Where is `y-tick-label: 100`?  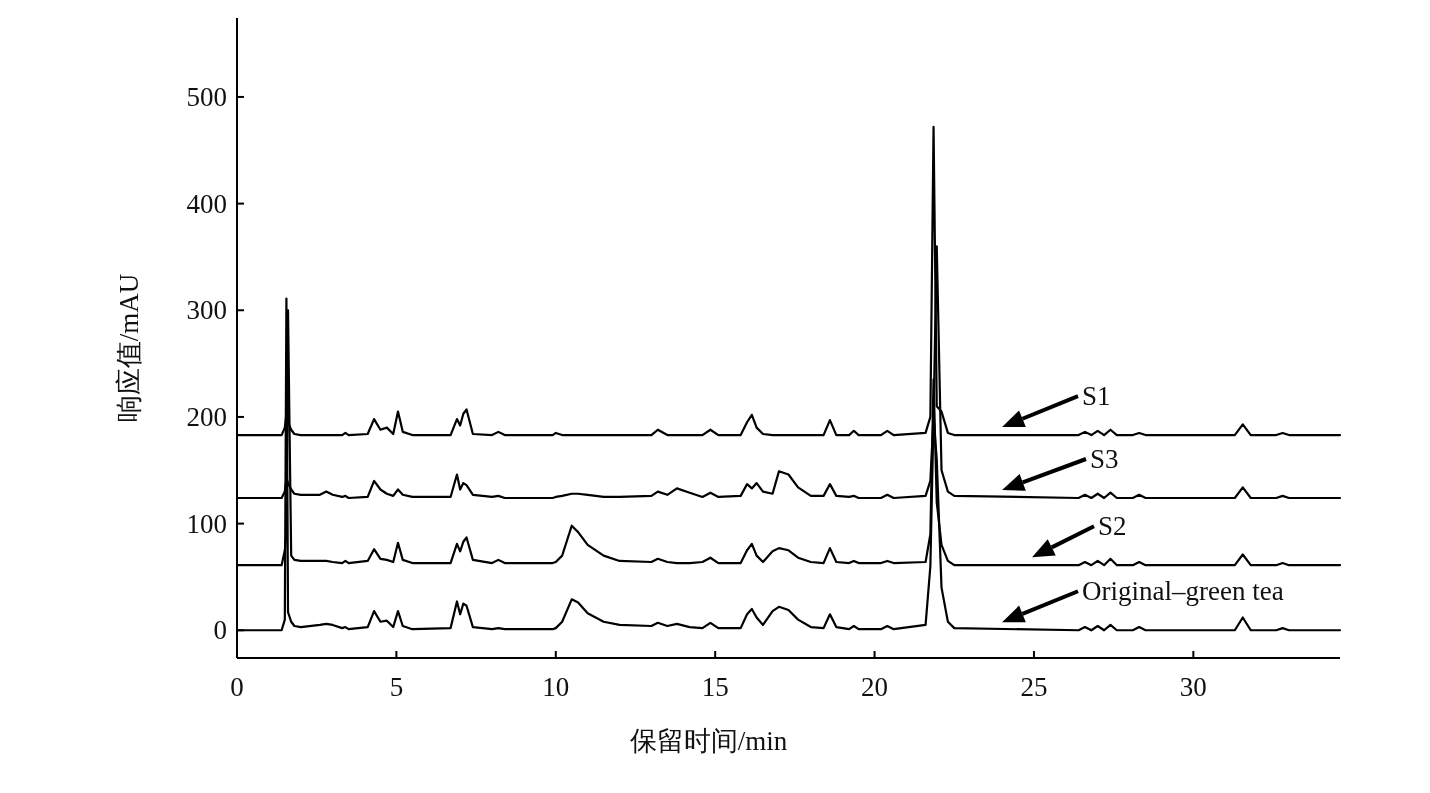 y-tick-label: 100 is located at coordinates (206, 523).